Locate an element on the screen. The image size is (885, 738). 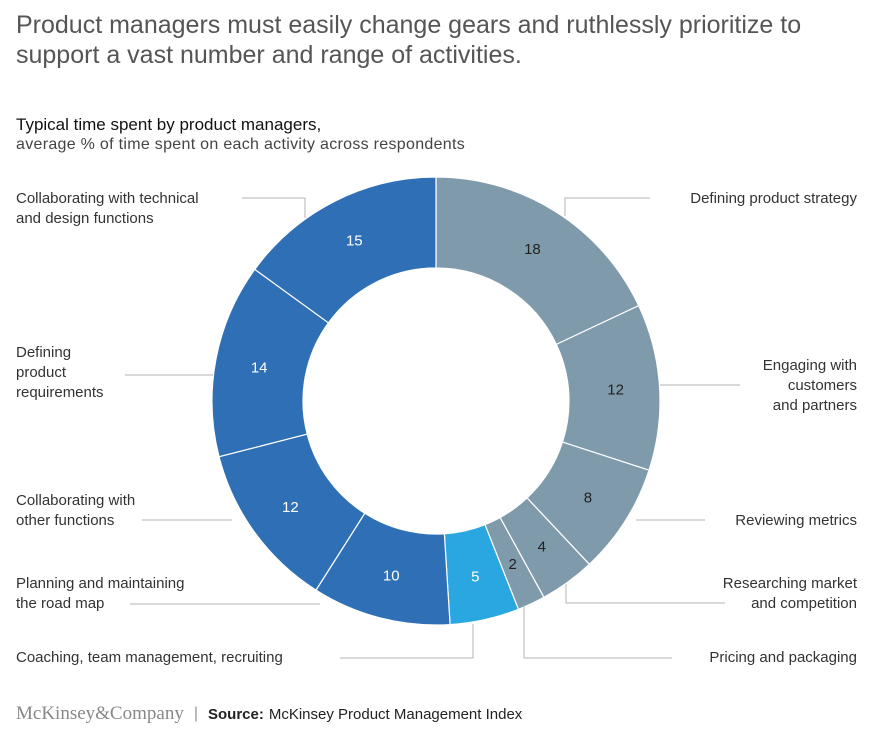
slice-label-reviewing-metrics: Reviewing metrics is located at coordinates (796, 520).